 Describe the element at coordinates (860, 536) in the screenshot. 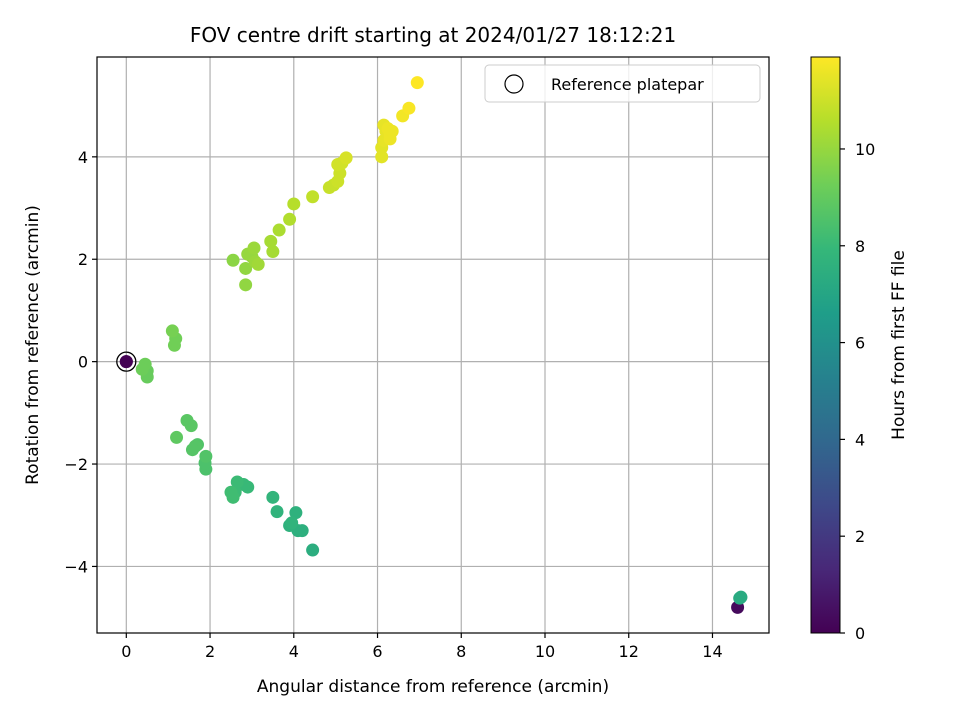

I see `colorbar-tick-label: 2` at that location.